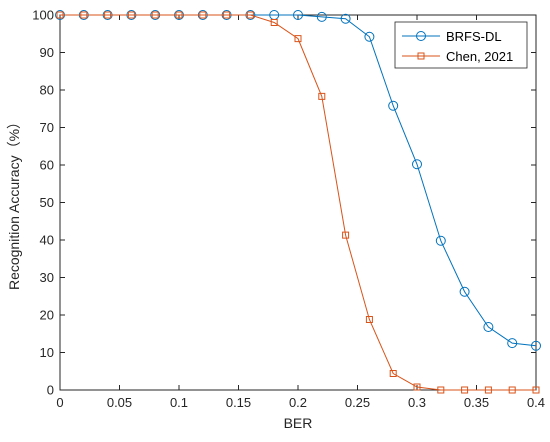 The width and height of the screenshot is (550, 442). I want to click on y-tick-label: 10, so click(47, 352).